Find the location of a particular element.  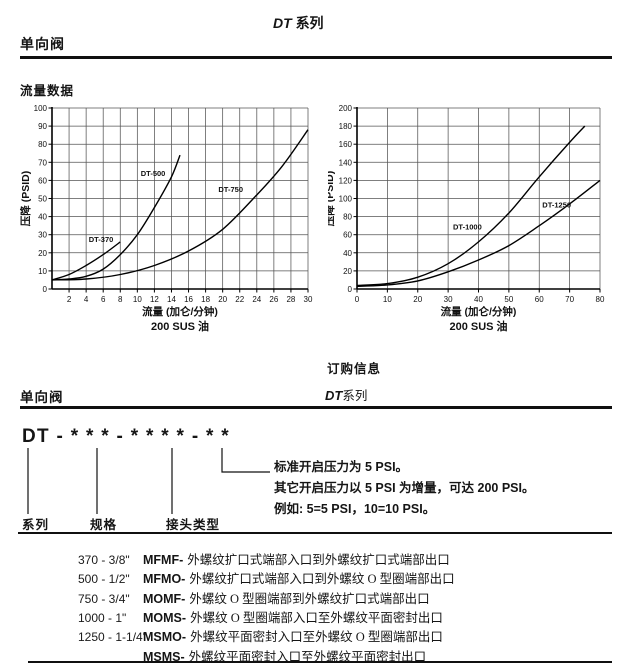

x-tick-label: 24 is located at coordinates (256, 299).